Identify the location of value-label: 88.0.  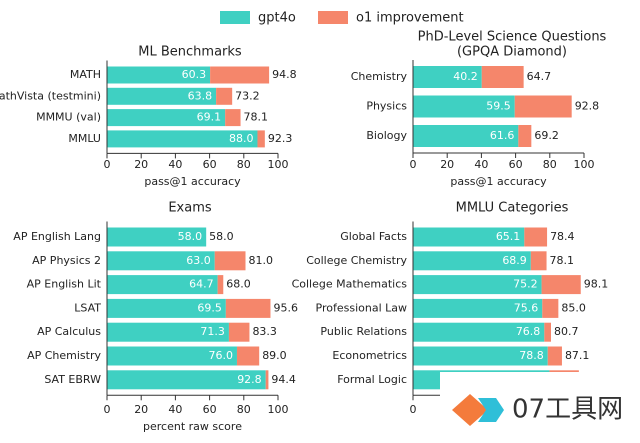
(241, 138).